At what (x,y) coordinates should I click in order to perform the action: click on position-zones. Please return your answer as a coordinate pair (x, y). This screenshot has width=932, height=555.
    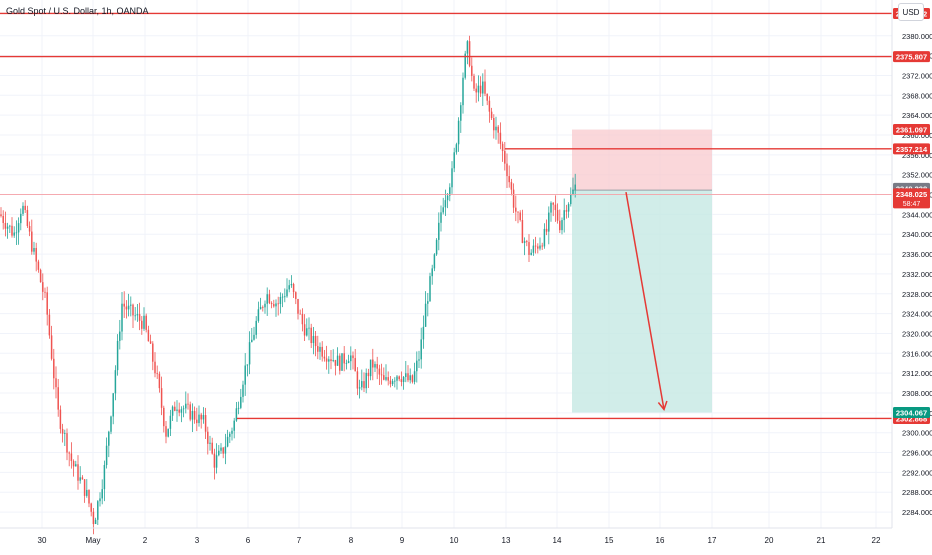
    Looking at the image, I should click on (642, 271).